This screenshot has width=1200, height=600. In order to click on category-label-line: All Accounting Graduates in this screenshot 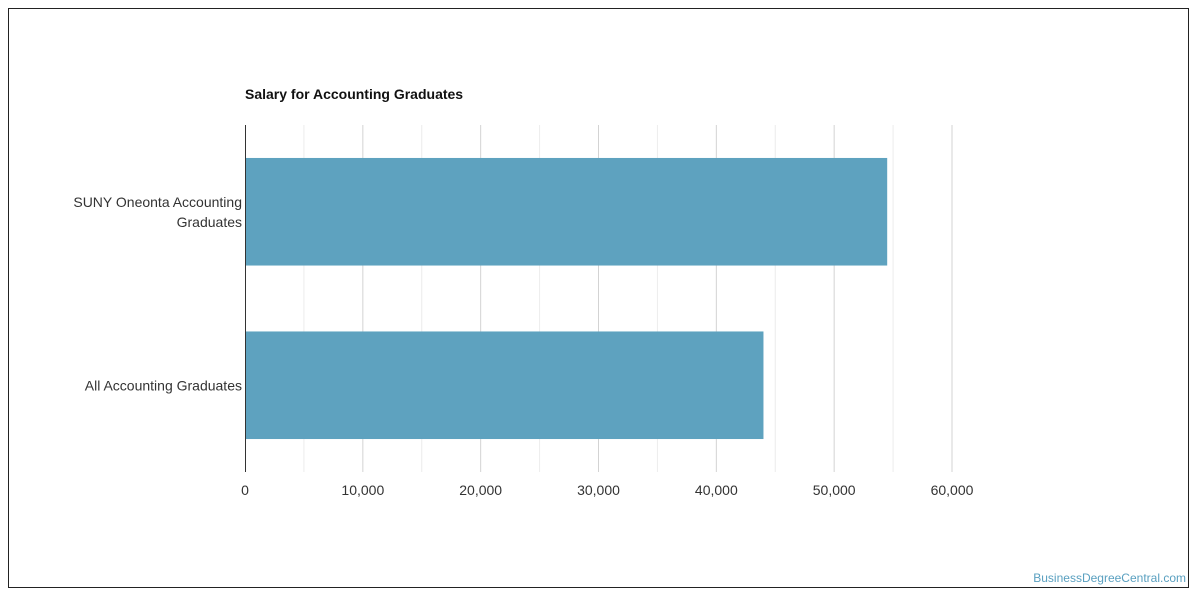, I will do `click(163, 385)`.